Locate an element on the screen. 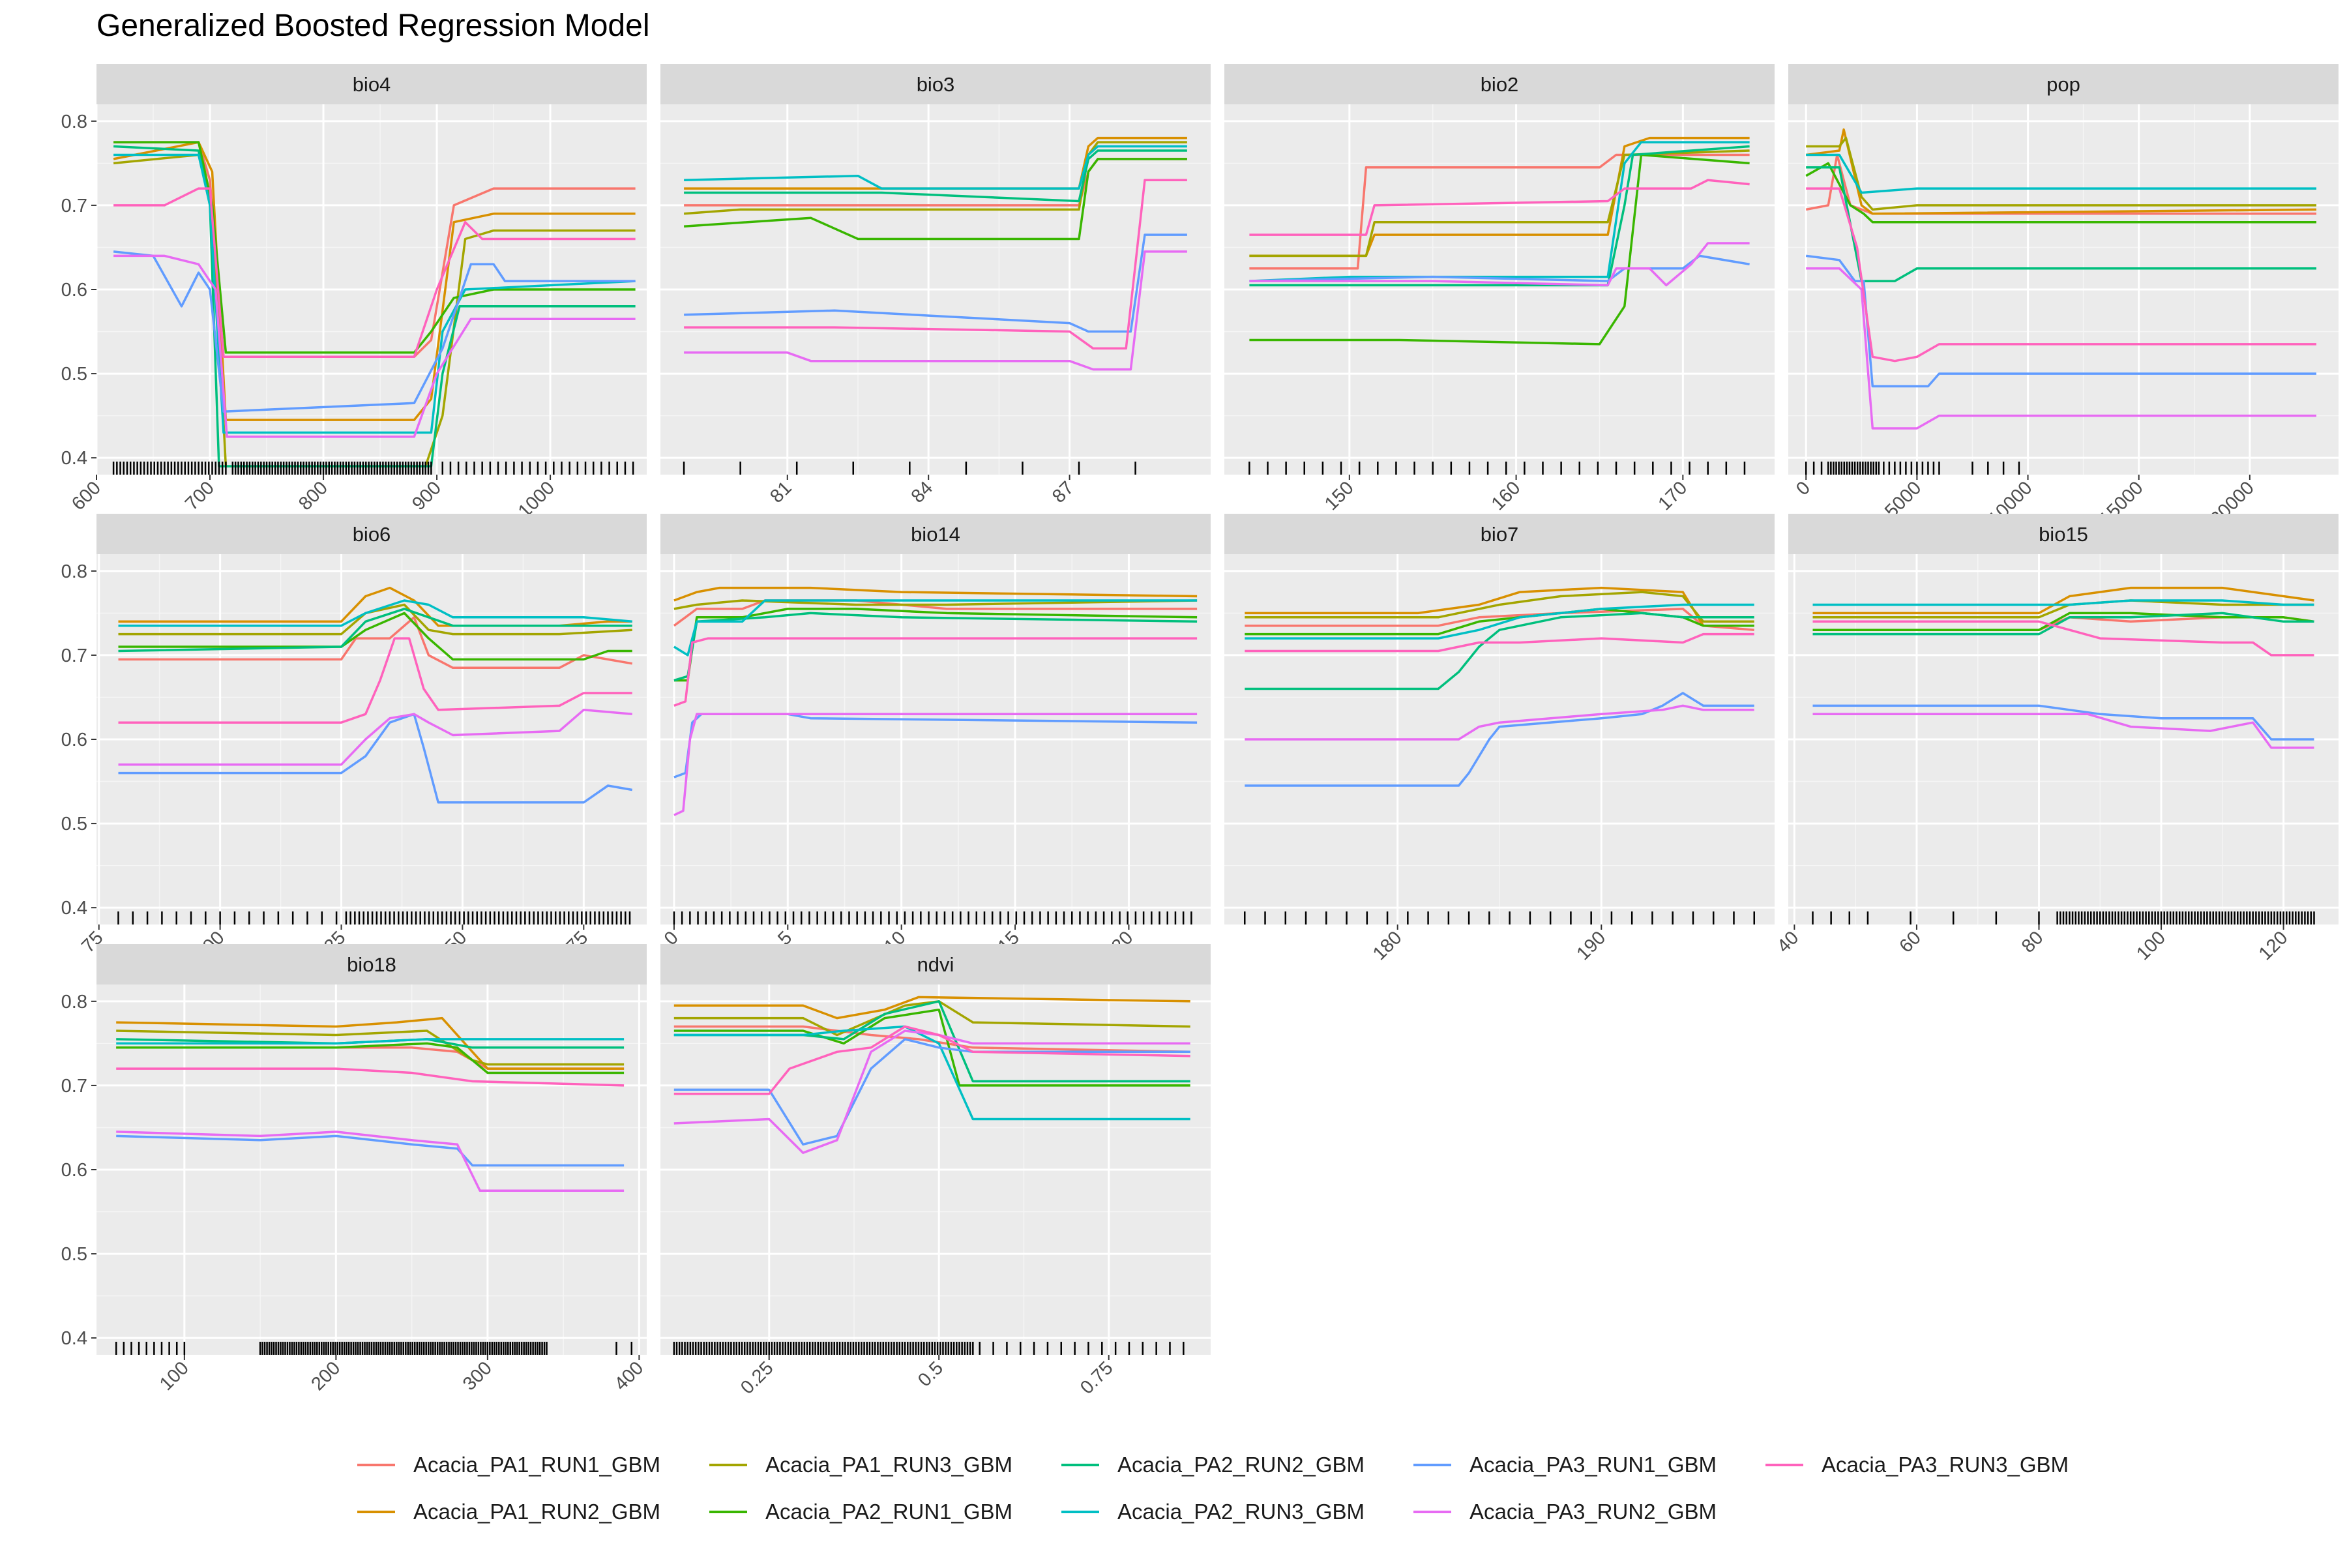 The width and height of the screenshot is (2347, 1568). x-tick-label: 40 is located at coordinates (1788, 942).